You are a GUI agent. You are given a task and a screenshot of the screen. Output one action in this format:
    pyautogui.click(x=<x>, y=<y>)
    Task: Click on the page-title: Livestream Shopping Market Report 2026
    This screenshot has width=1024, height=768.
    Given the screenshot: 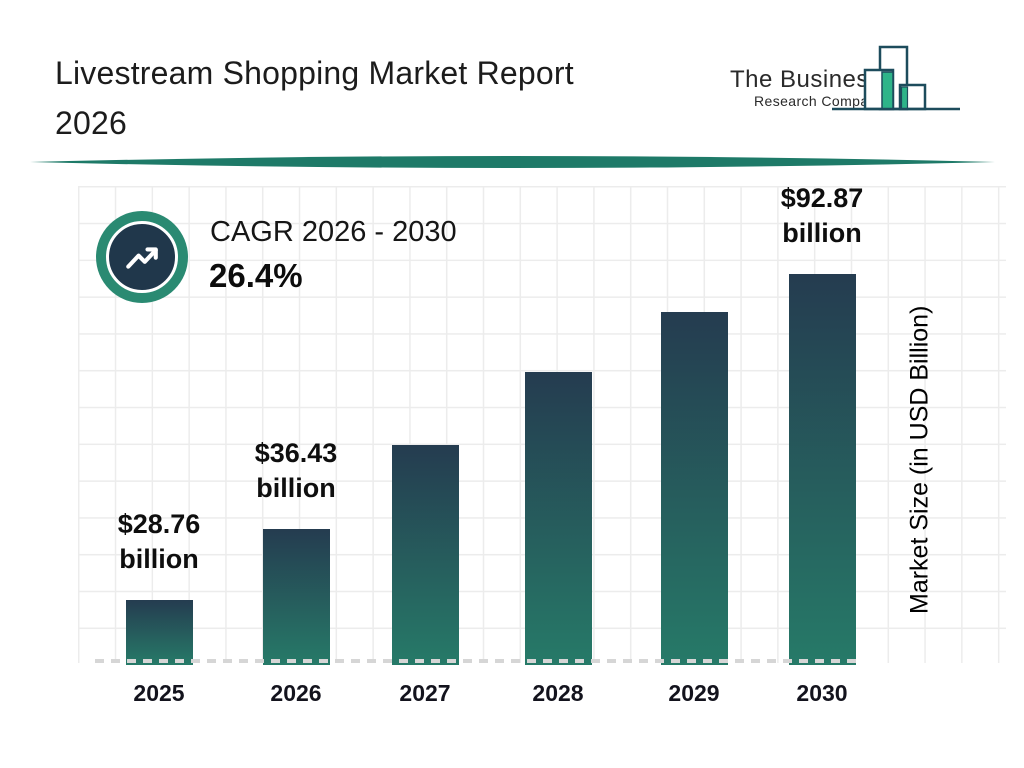 What is the action you would take?
    pyautogui.click(x=395, y=98)
    